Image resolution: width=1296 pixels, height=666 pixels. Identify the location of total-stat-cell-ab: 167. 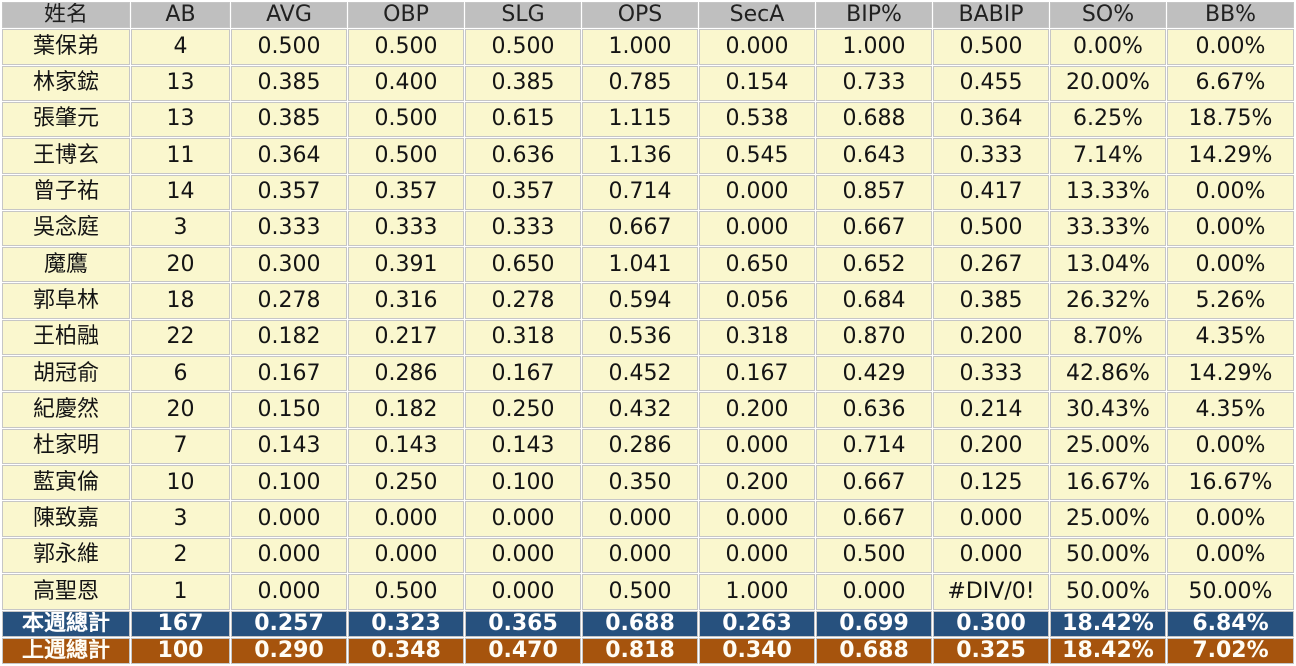
(180, 623).